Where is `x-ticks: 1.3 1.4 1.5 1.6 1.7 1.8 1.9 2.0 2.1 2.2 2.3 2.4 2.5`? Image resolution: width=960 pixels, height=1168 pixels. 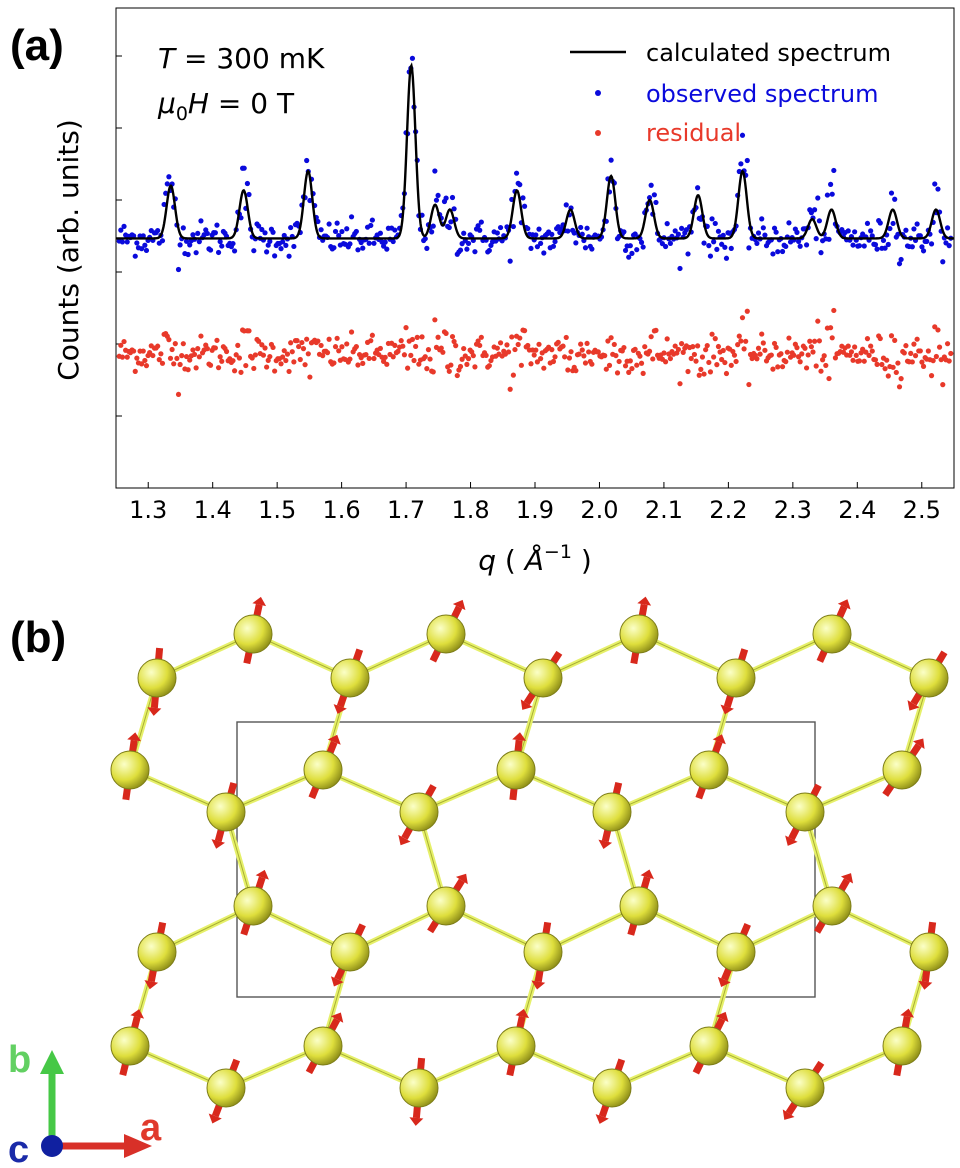 x-ticks: 1.3 1.4 1.5 1.6 1.7 1.8 1.9 2.0 2.1 2.2 2.3 2.4 2.5 is located at coordinates (535, 503).